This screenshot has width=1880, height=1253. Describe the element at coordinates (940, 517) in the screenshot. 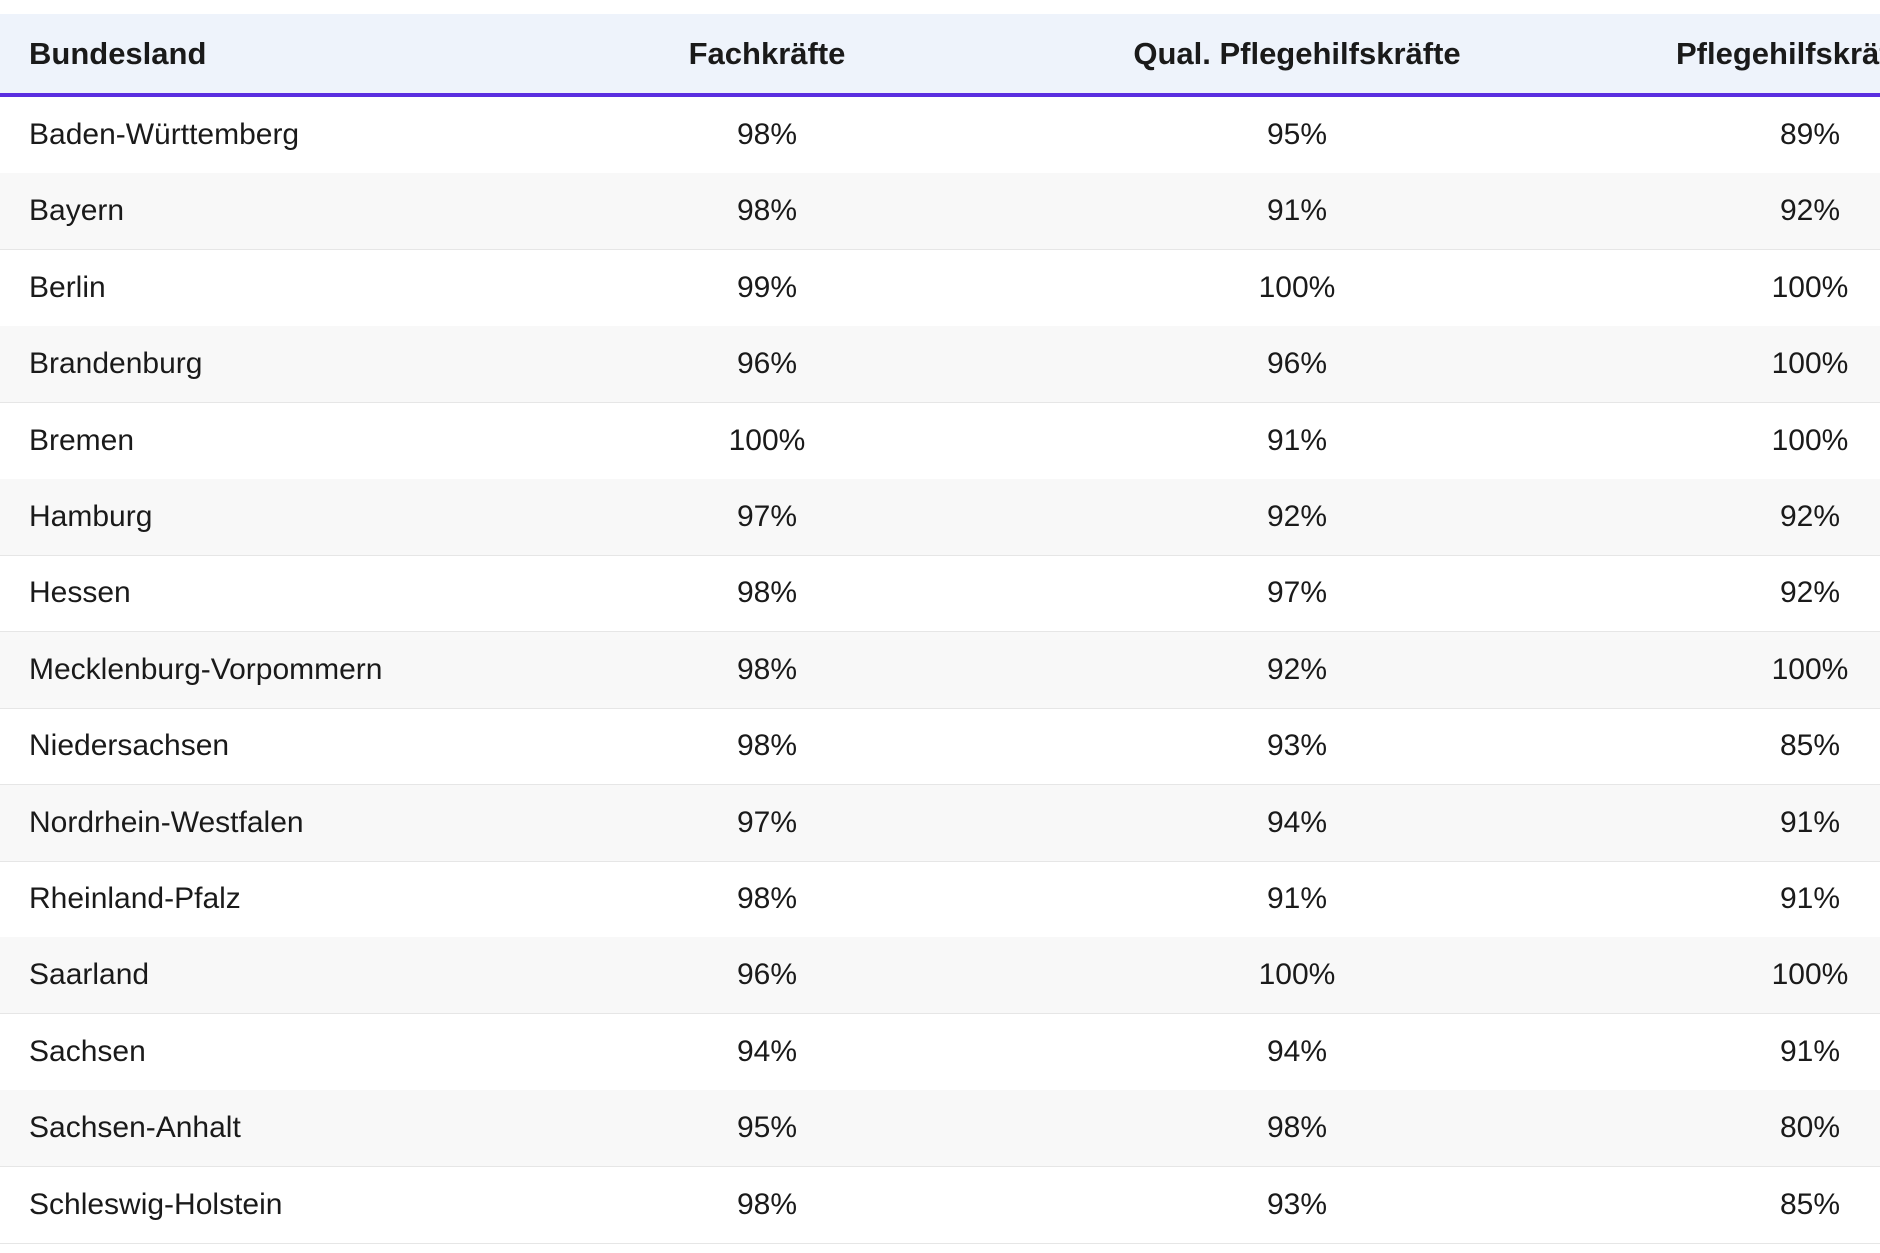

I see `table-row: Hamburg 97% 92% 92%` at that location.